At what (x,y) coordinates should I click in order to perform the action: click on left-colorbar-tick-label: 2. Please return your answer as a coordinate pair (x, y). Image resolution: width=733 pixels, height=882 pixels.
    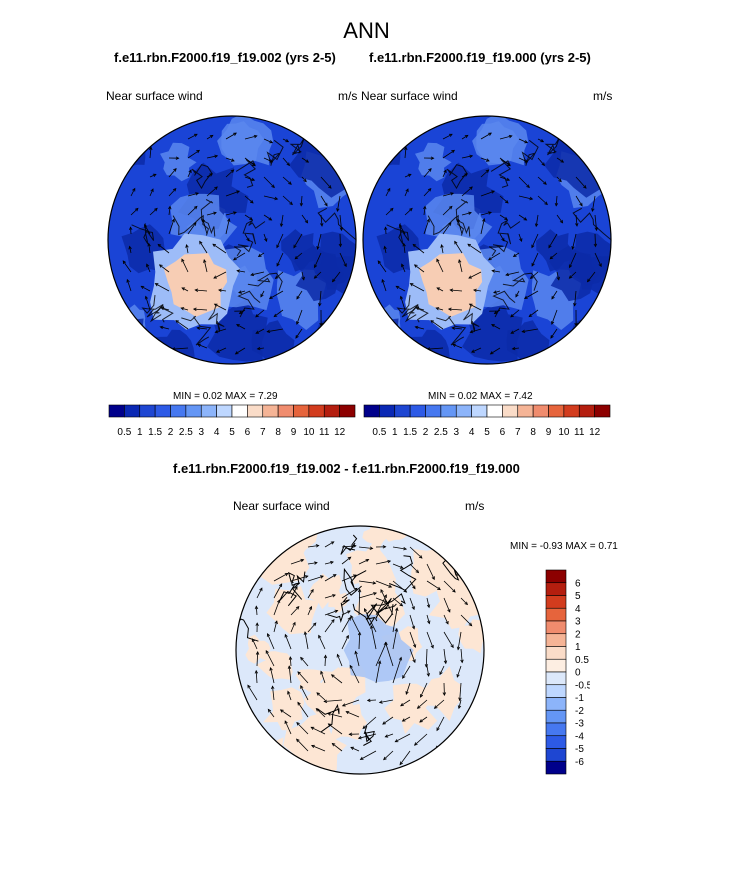
    Looking at the image, I should click on (171, 432).